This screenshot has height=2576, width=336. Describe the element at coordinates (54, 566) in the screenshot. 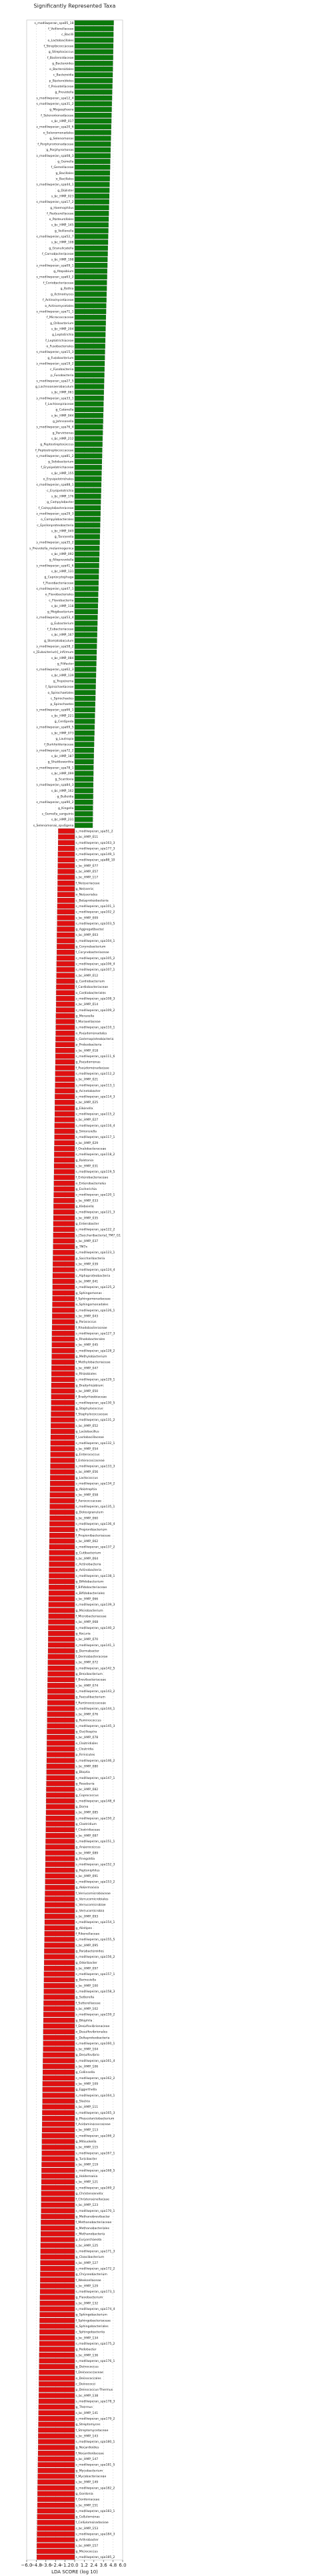

I see `bar-label: s_modliwperan_spa41_6` at that location.